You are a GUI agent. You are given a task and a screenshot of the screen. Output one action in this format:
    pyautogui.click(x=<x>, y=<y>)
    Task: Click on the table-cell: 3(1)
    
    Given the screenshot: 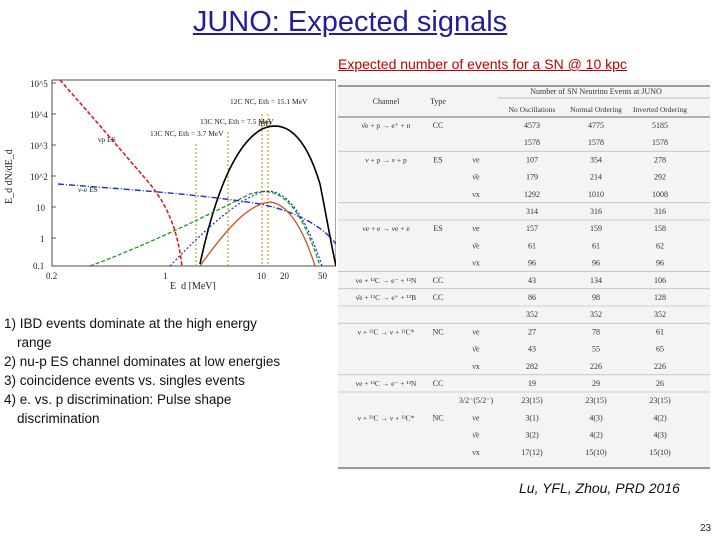 What is the action you would take?
    pyautogui.click(x=532, y=417)
    